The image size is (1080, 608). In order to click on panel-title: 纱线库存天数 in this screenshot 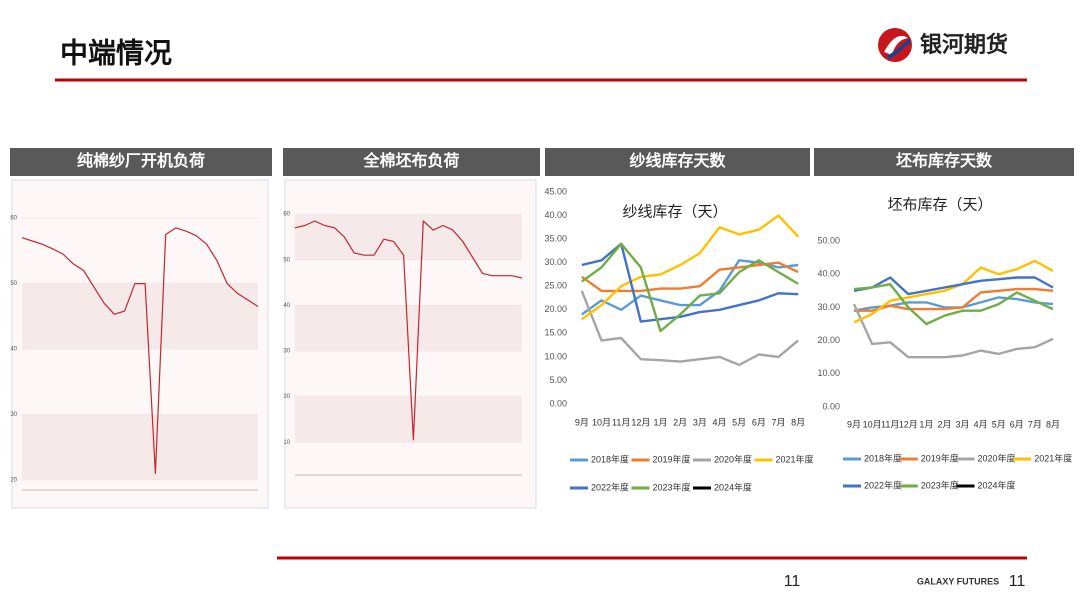, I will do `click(677, 160)`.